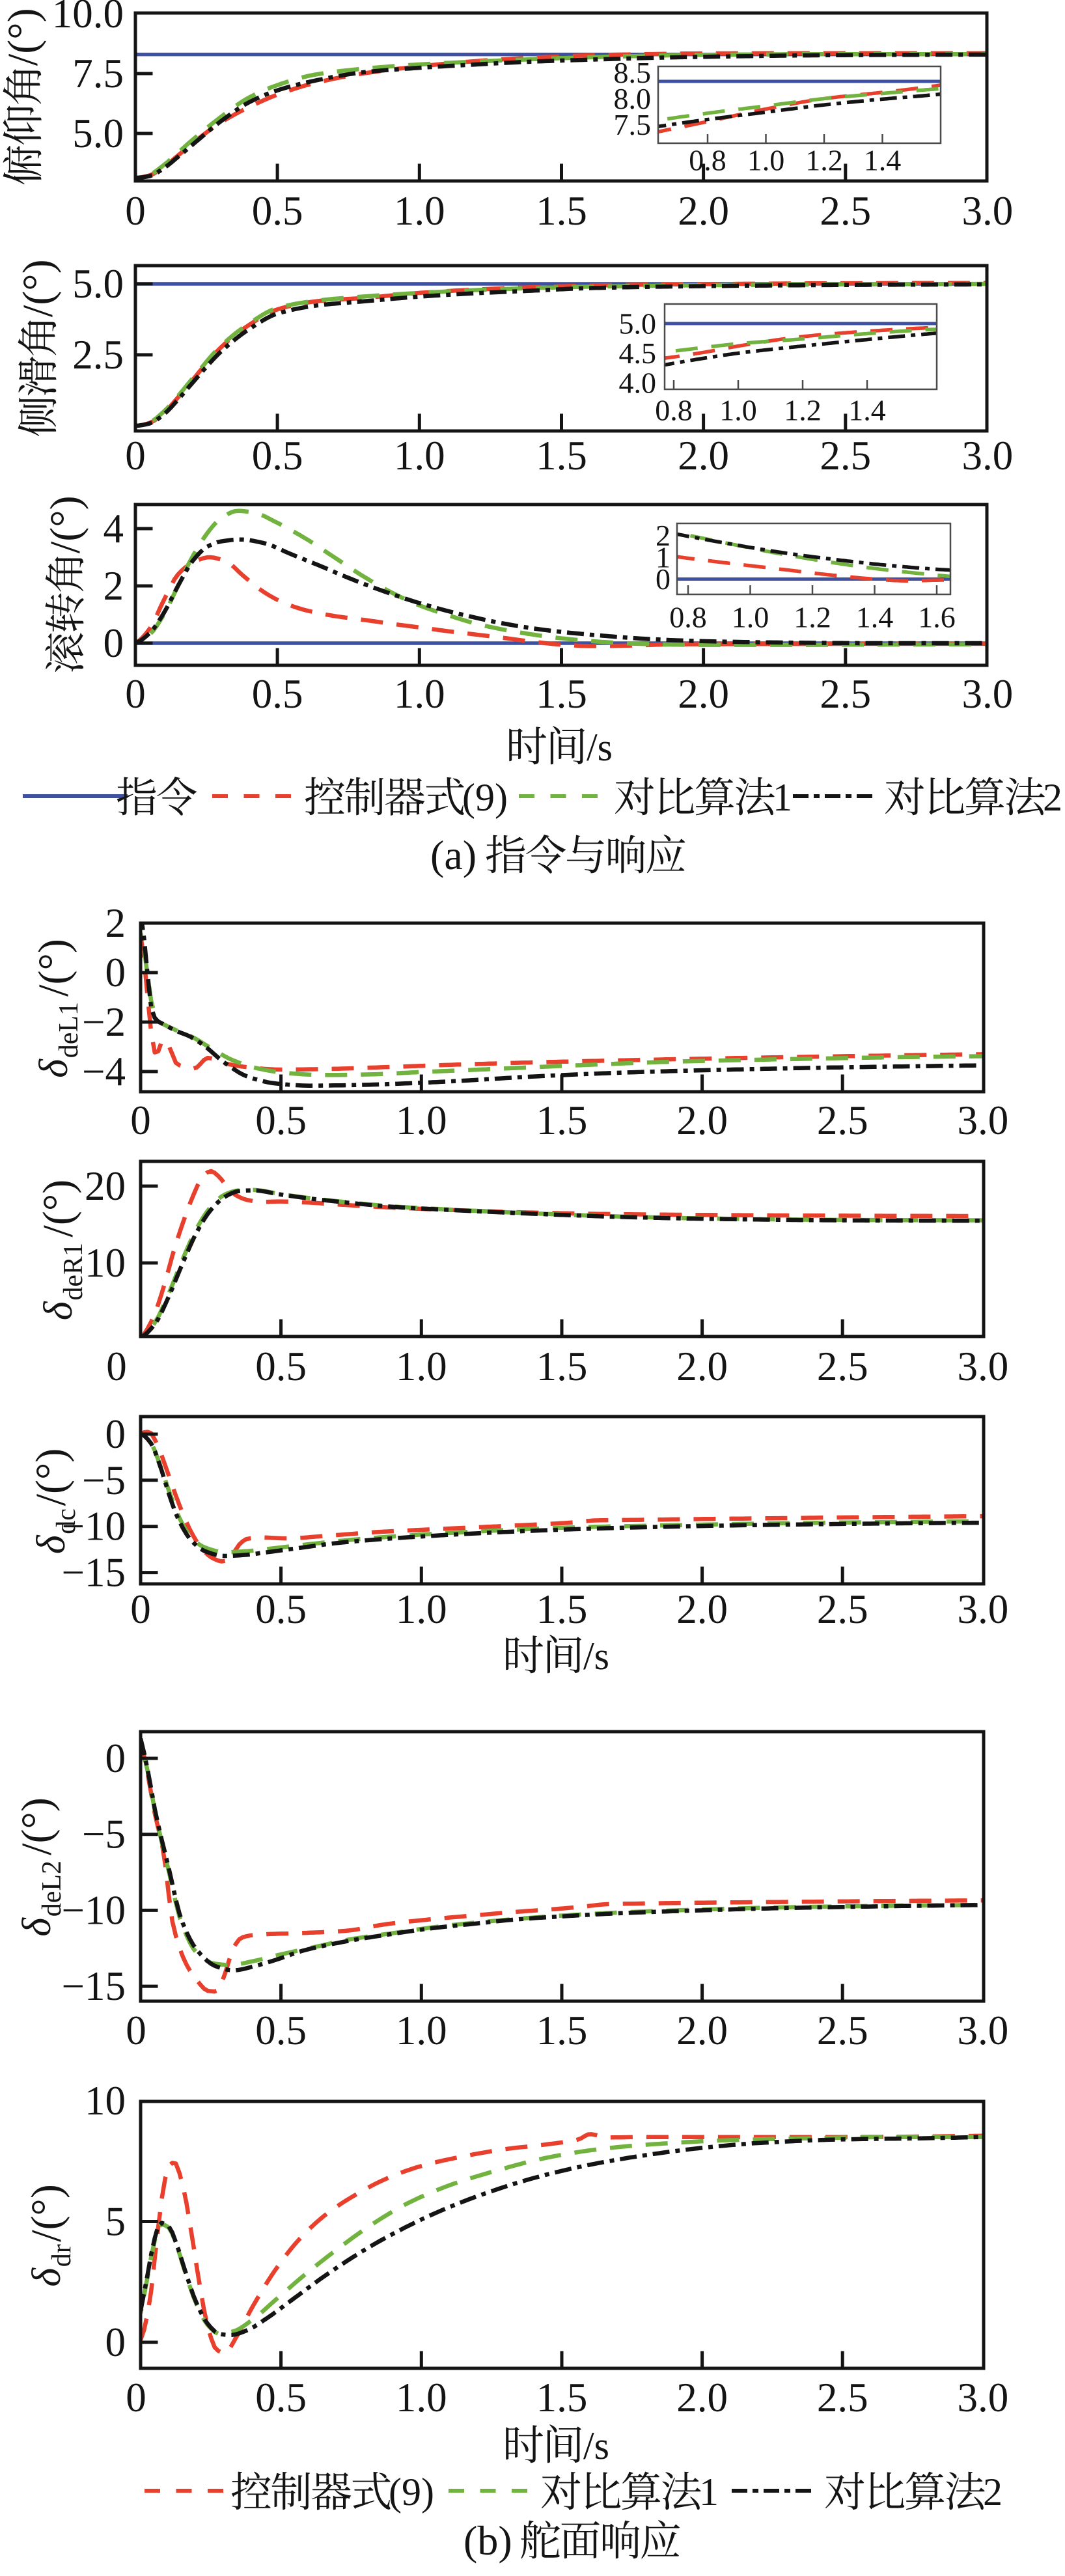 This screenshot has height=2576, width=1065. What do you see at coordinates (633, 72) in the screenshot?
I see `svg-text: 8.5` at bounding box center [633, 72].